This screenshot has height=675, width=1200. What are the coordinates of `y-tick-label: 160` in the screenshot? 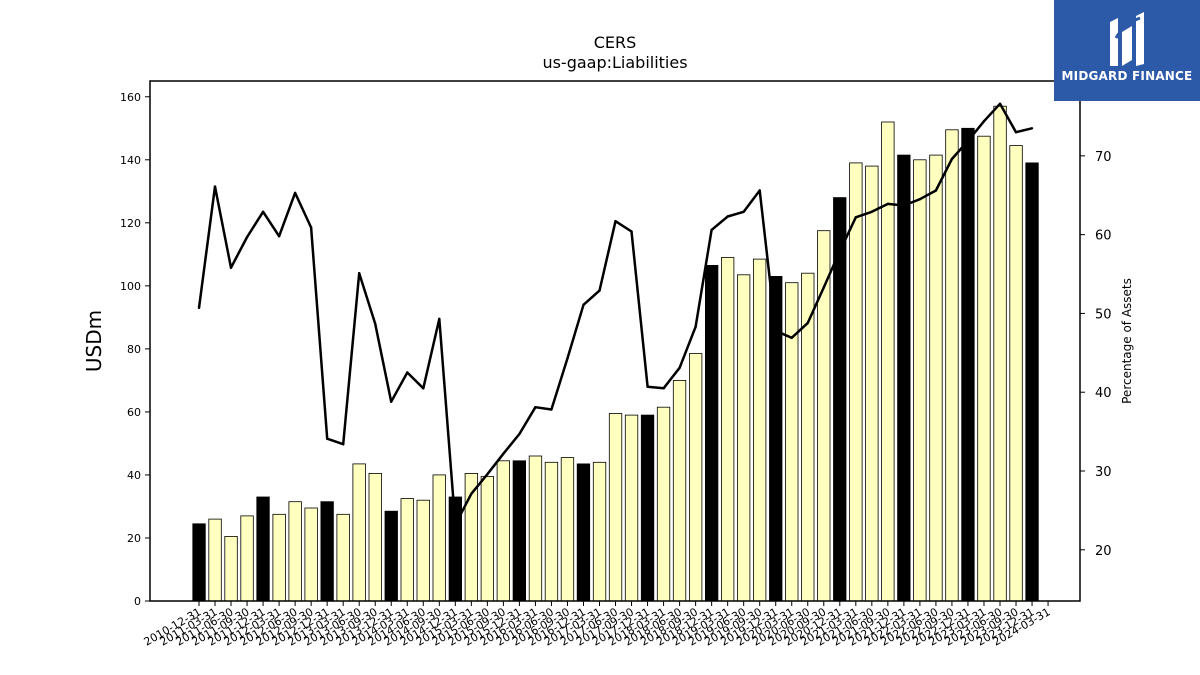 It's located at (130, 97).